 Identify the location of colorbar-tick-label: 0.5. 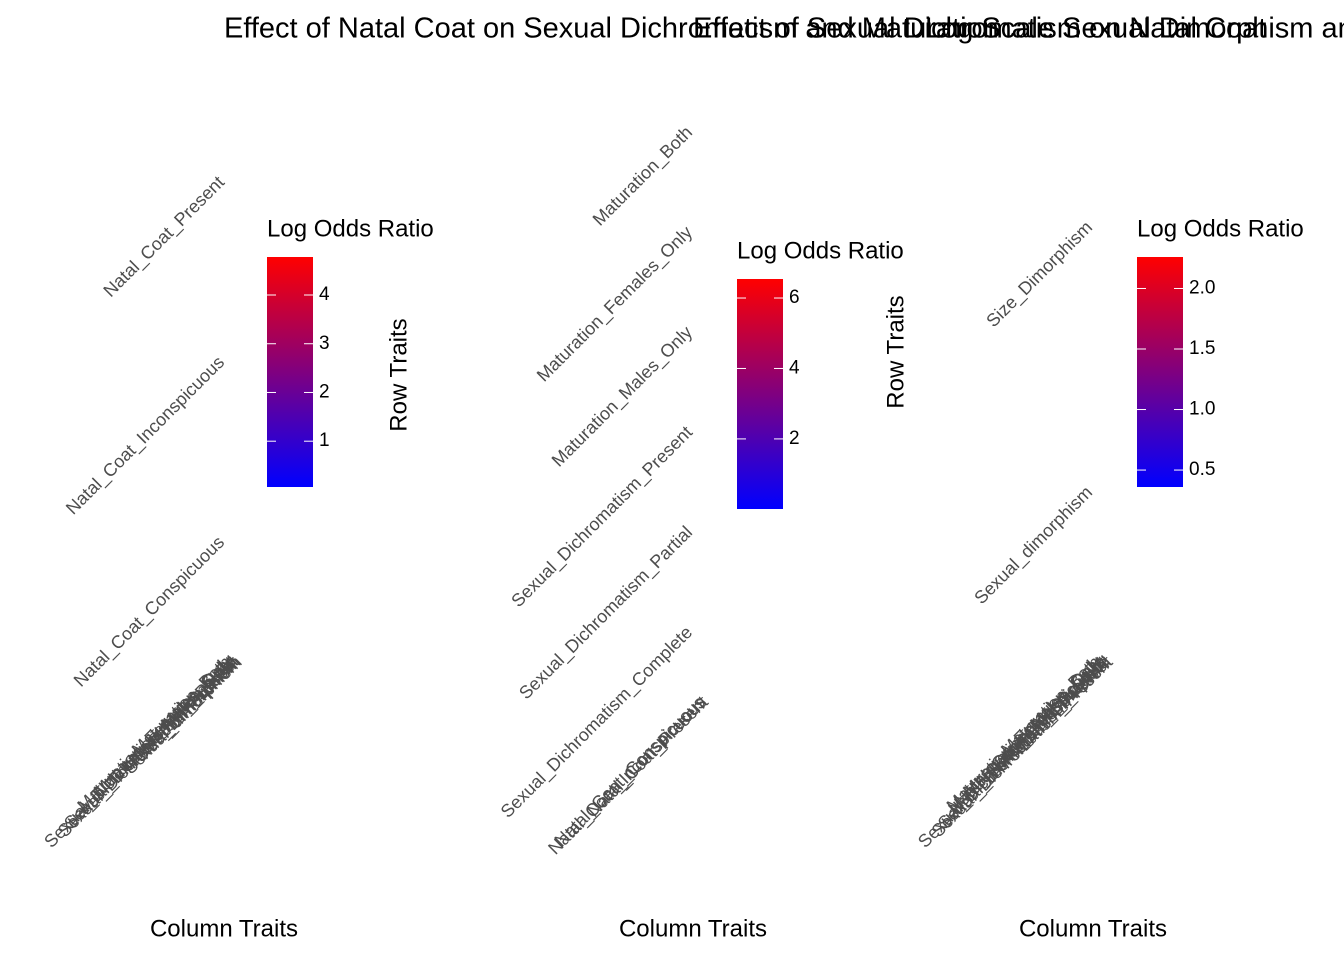
(1202, 469).